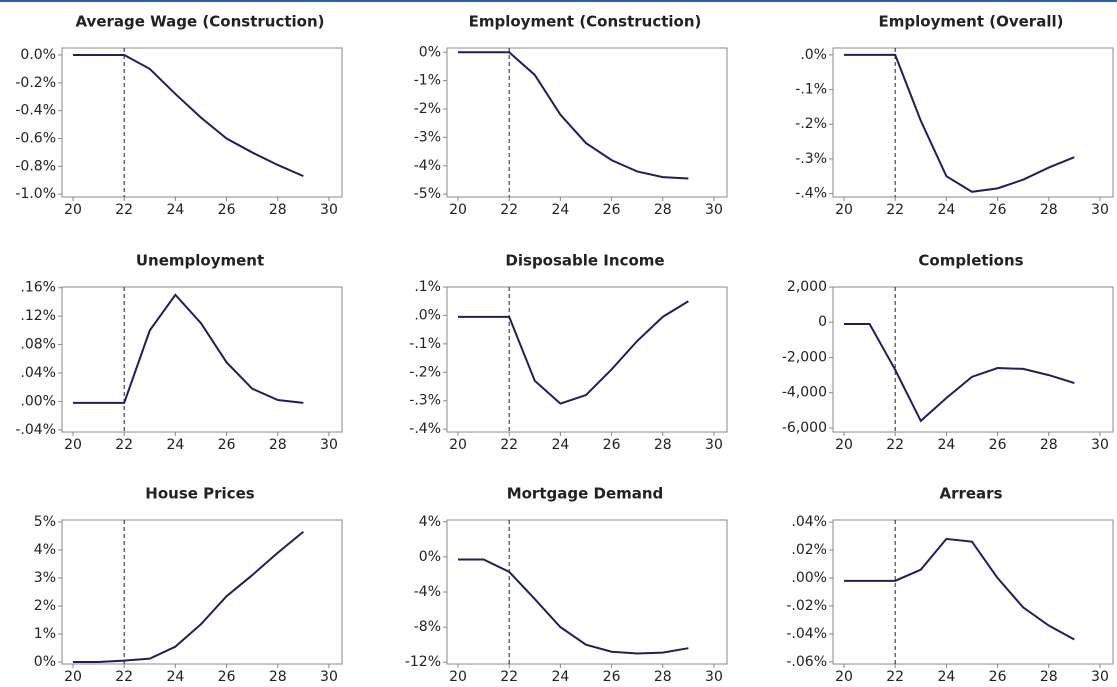  Describe the element at coordinates (970, 494) in the screenshot. I see `chart-title: Arrears` at that location.